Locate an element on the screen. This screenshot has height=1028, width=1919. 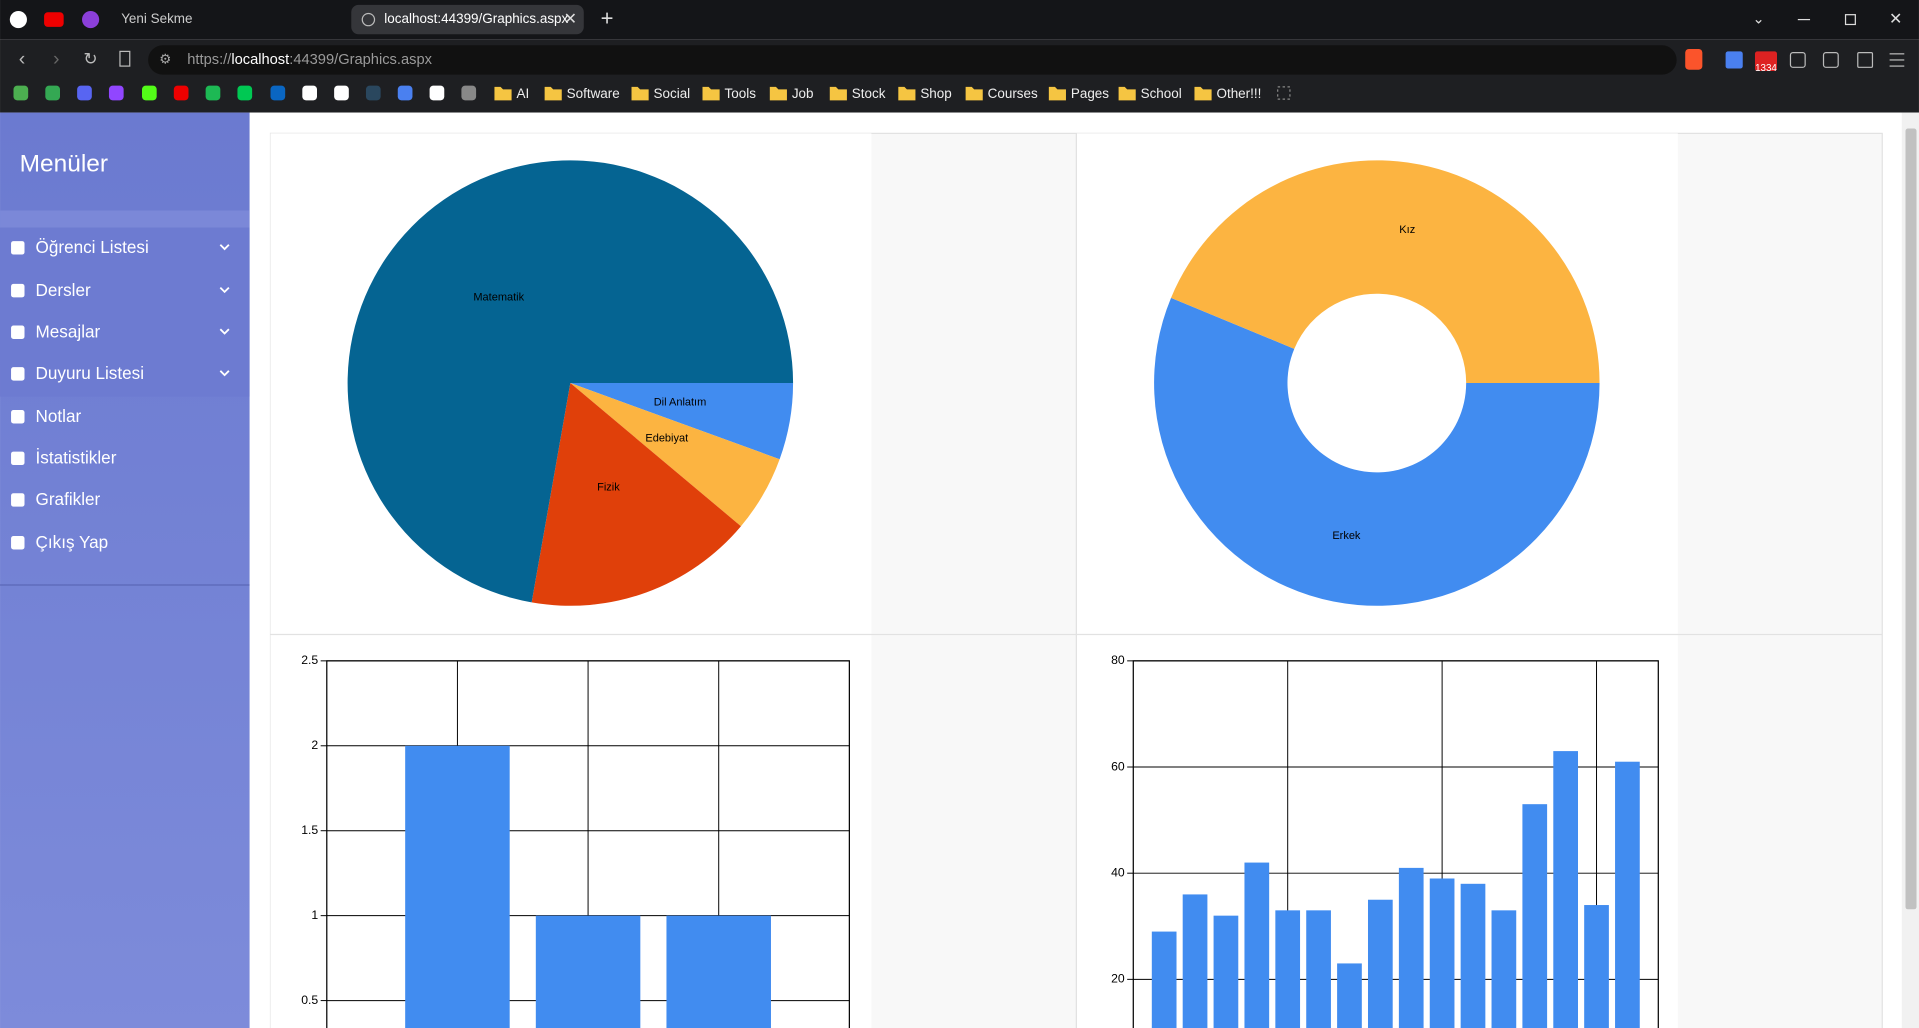
bookmark-folder: AI is located at coordinates (522, 93).